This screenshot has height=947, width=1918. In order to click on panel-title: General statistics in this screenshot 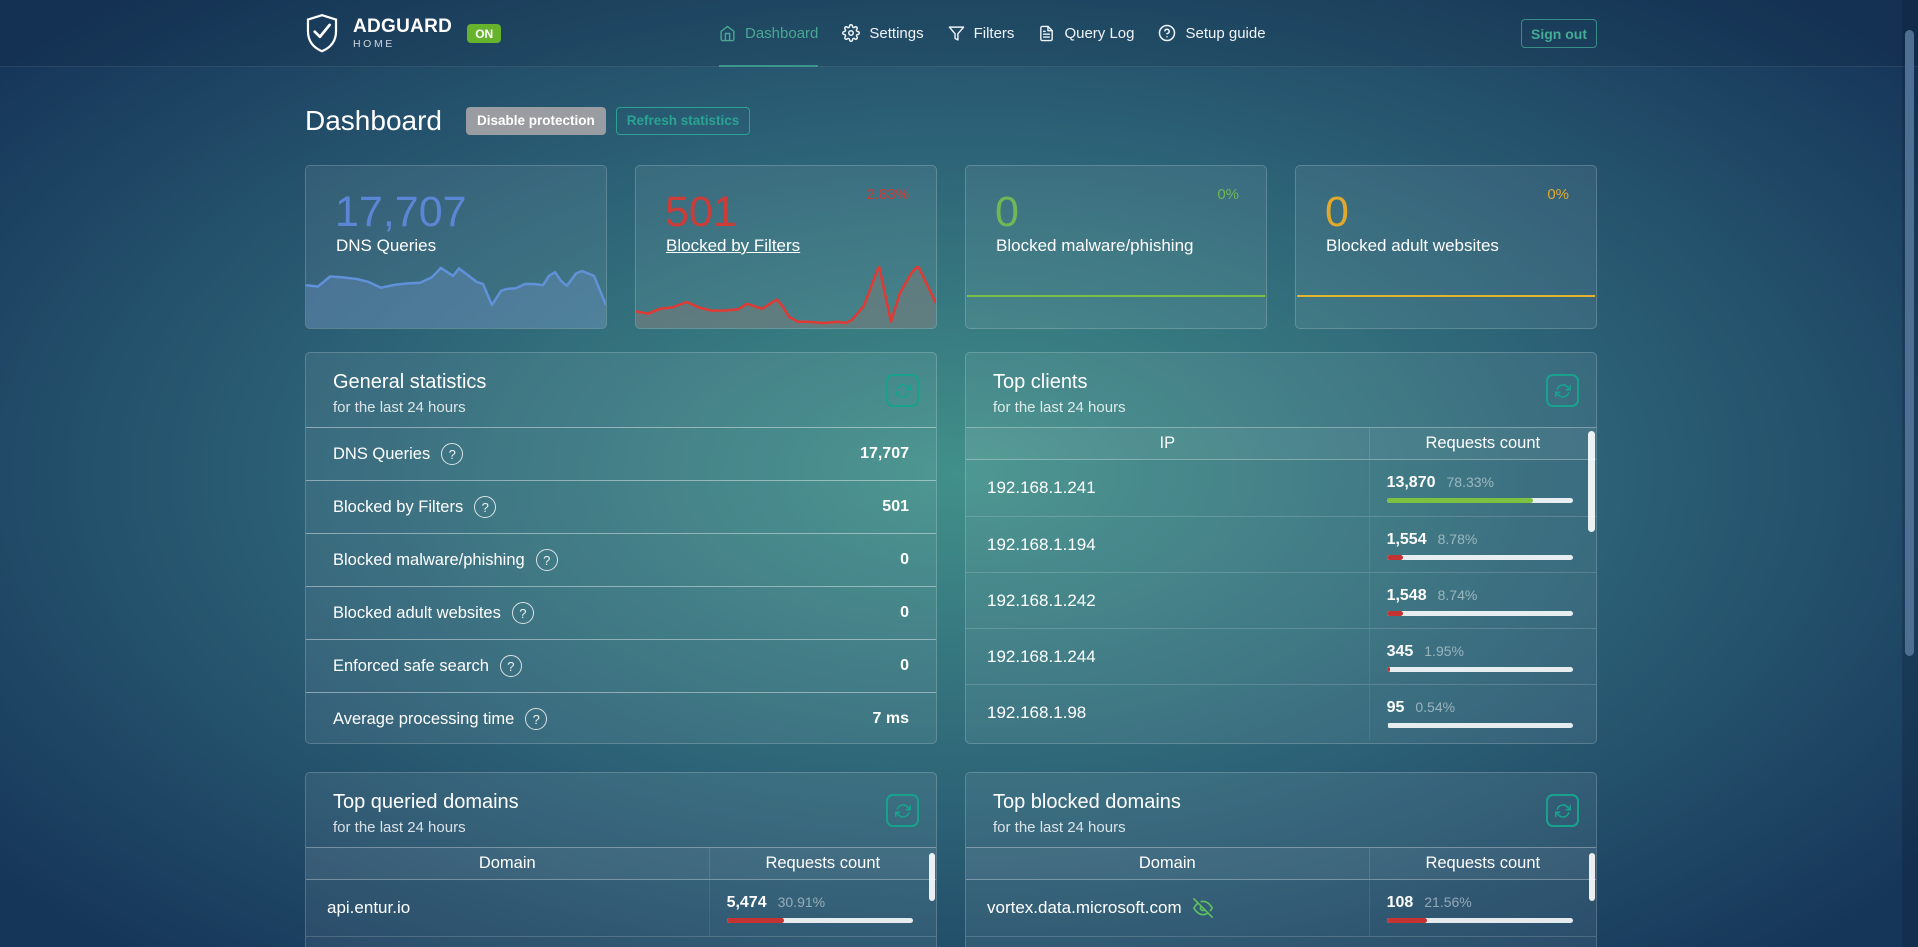, I will do `click(410, 382)`.